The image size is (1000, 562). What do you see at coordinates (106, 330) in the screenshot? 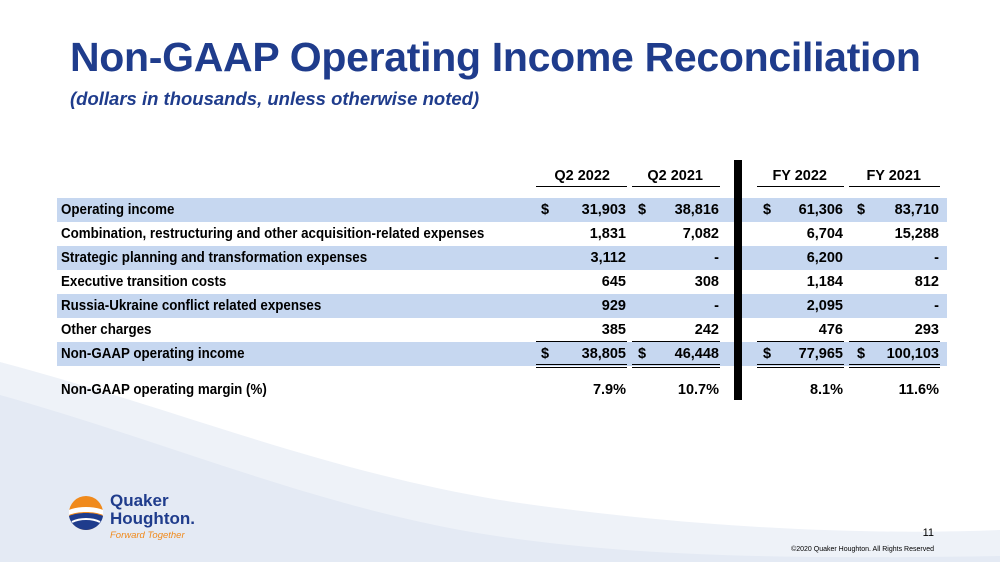
I see `row-label: Other charges` at bounding box center [106, 330].